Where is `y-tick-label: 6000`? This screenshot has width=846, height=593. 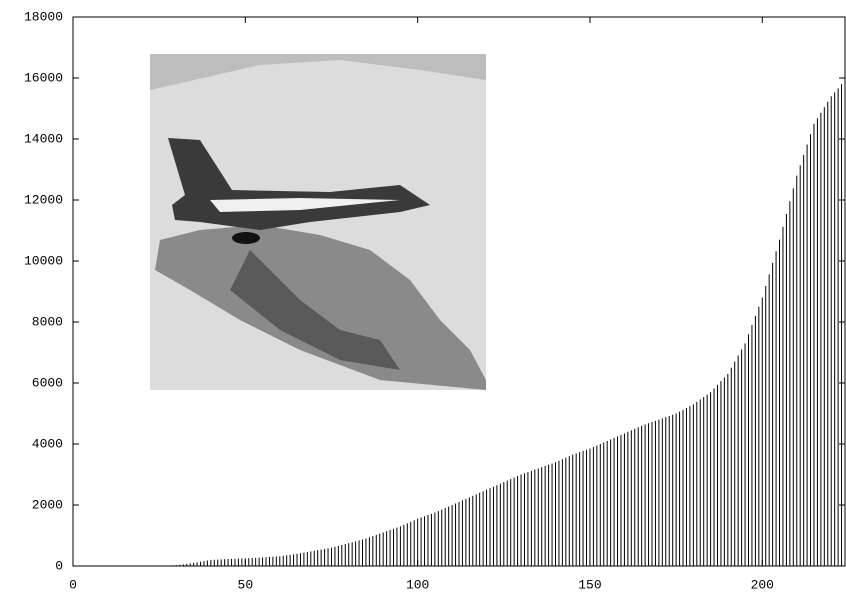 y-tick-label: 6000 is located at coordinates (47, 382).